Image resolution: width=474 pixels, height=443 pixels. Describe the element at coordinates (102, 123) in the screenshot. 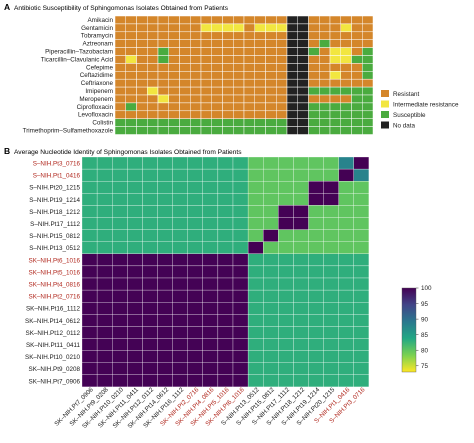

I see `antibiotic-label: Colistin` at that location.